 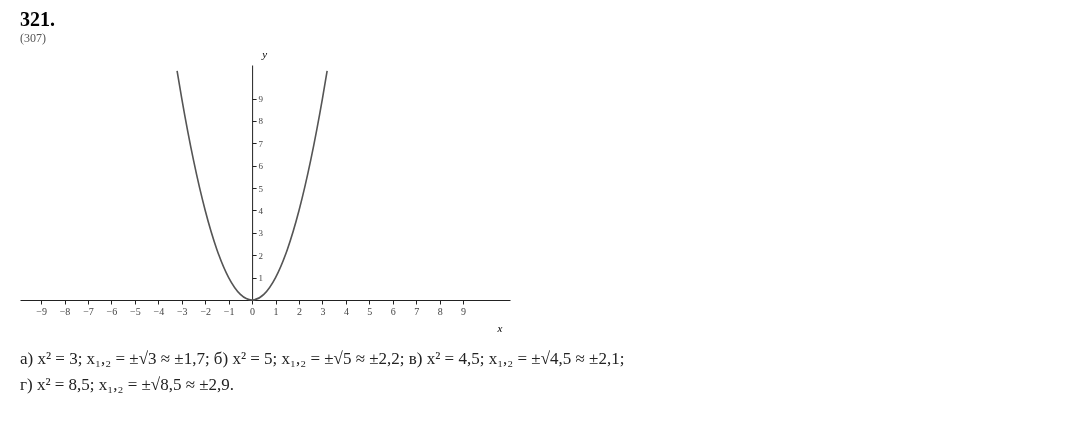 I want to click on x-tick-label: −3, so click(x=182, y=311).